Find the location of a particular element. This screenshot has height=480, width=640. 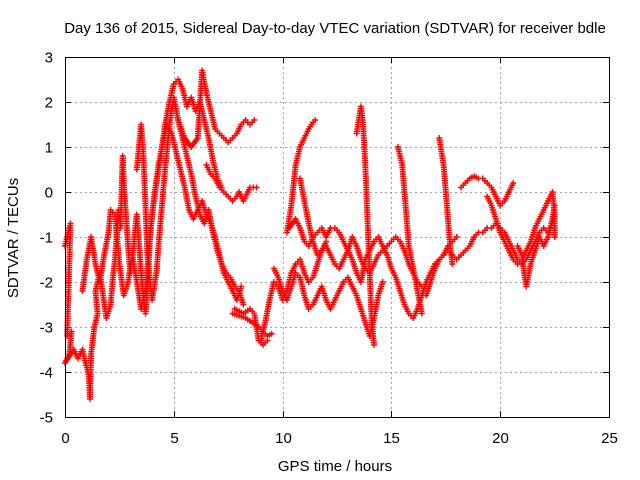

x-tick-label: 25 is located at coordinates (609, 438).